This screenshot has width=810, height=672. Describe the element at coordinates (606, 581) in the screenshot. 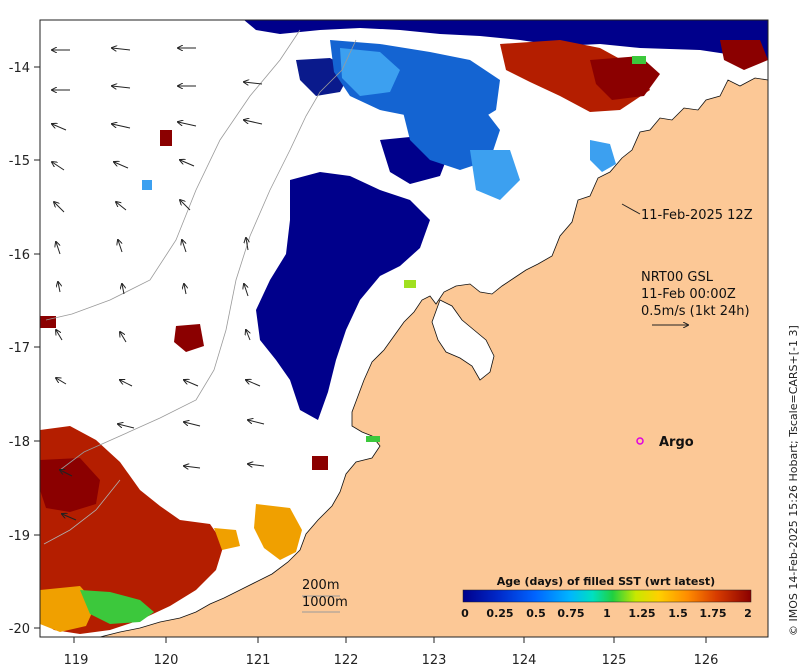

I see `colorbar-title: Age (days) of filled SST (wrt latest)` at that location.